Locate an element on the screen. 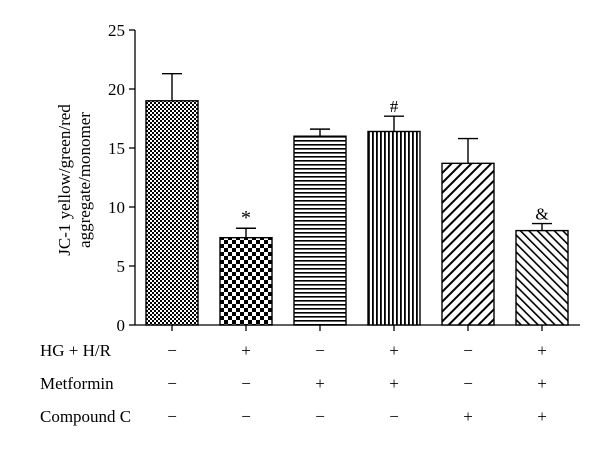  y-tick-label: 5 is located at coordinates (121, 266).